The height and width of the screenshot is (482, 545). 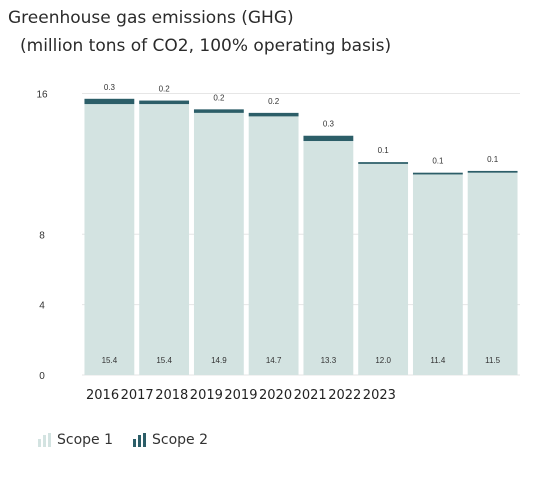 What do you see at coordinates (102, 395) in the screenshot?
I see `x-tick-label: 2016` at bounding box center [102, 395].